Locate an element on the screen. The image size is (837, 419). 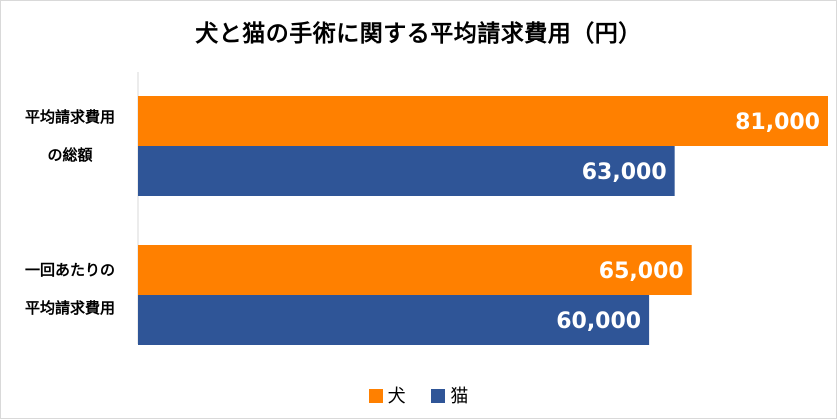
category-label-total-line2: の総額 is located at coordinates (70, 155).